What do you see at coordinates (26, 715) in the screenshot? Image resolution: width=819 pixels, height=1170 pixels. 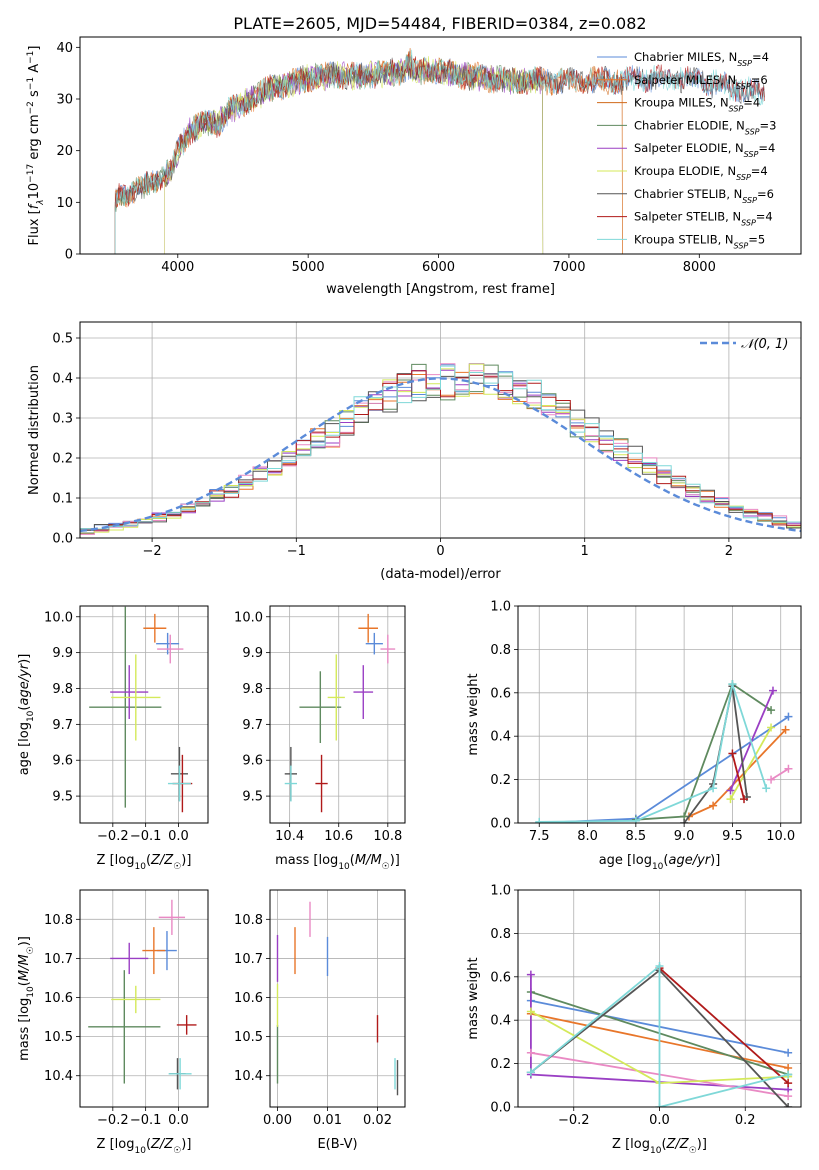 I see `y-axis-label: age [log10(age/yr)]` at bounding box center [26, 715].